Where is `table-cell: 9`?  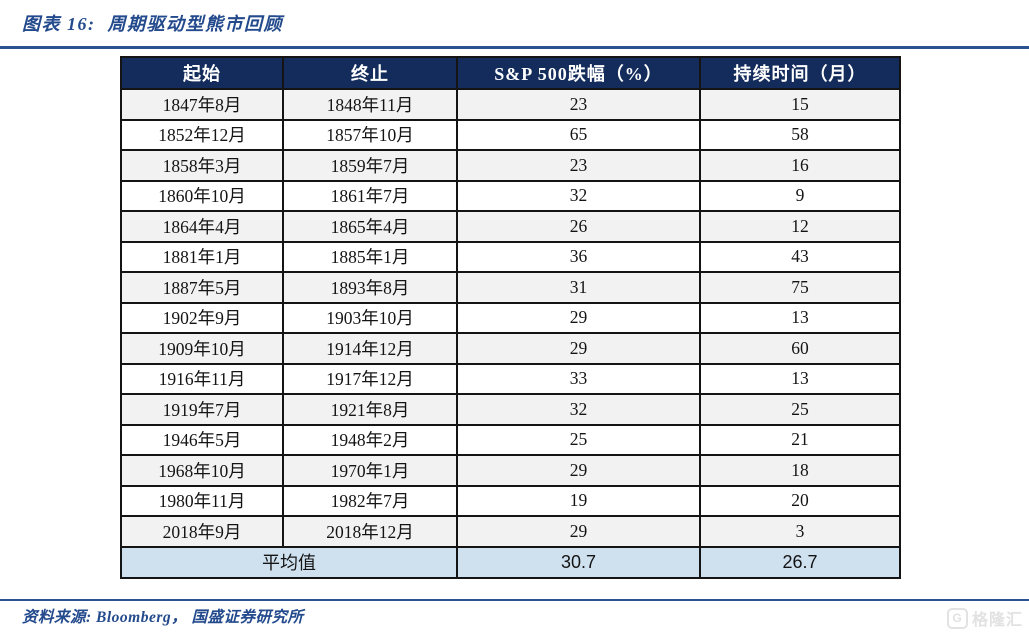 table-cell: 9 is located at coordinates (800, 195).